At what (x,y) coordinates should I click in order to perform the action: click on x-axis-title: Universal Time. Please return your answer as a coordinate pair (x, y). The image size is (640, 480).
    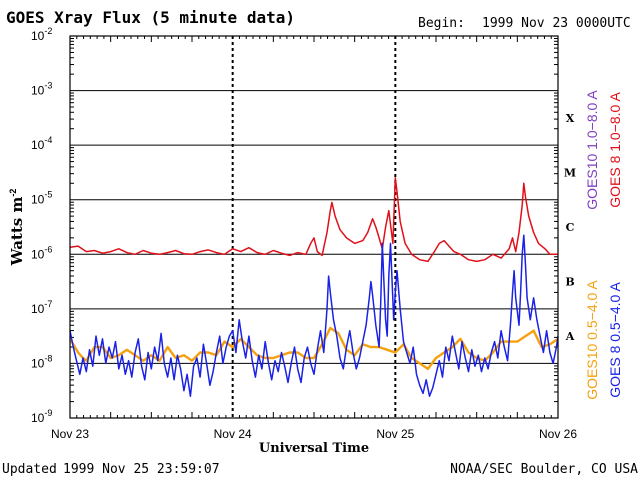
    Looking at the image, I should click on (314, 448).